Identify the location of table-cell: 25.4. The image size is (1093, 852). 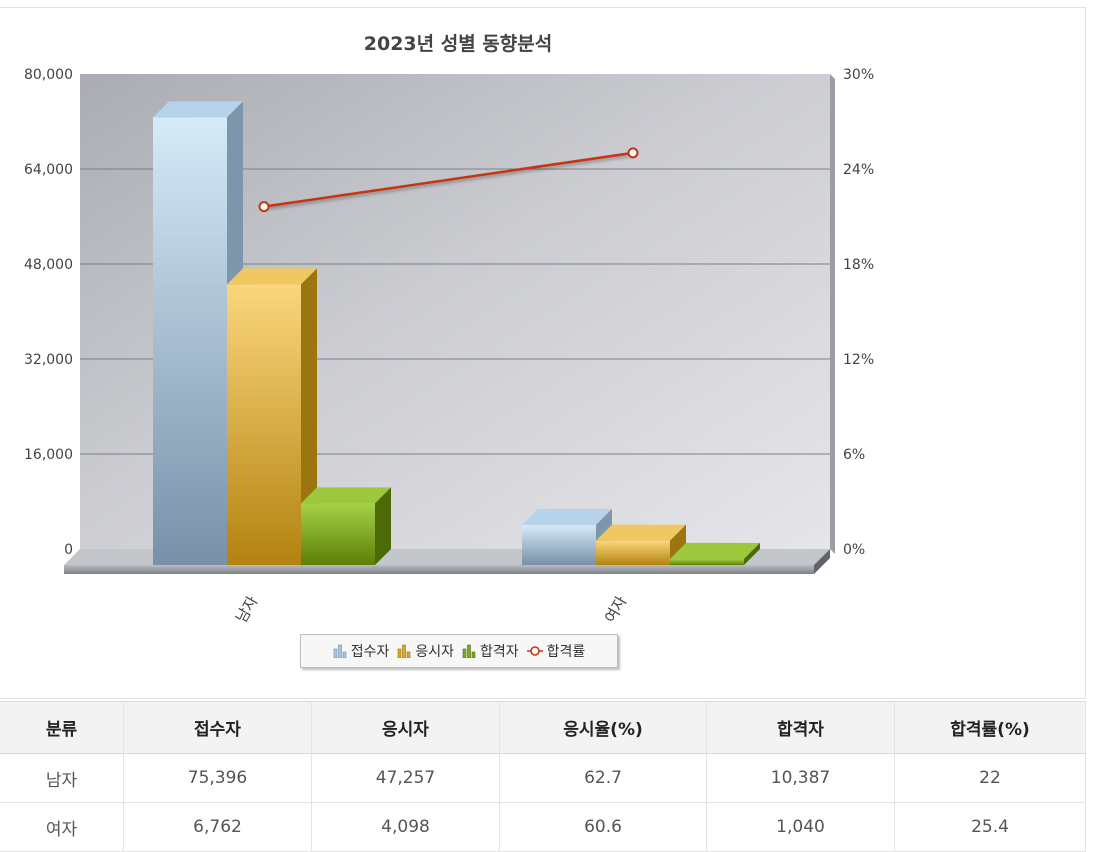
(990, 827).